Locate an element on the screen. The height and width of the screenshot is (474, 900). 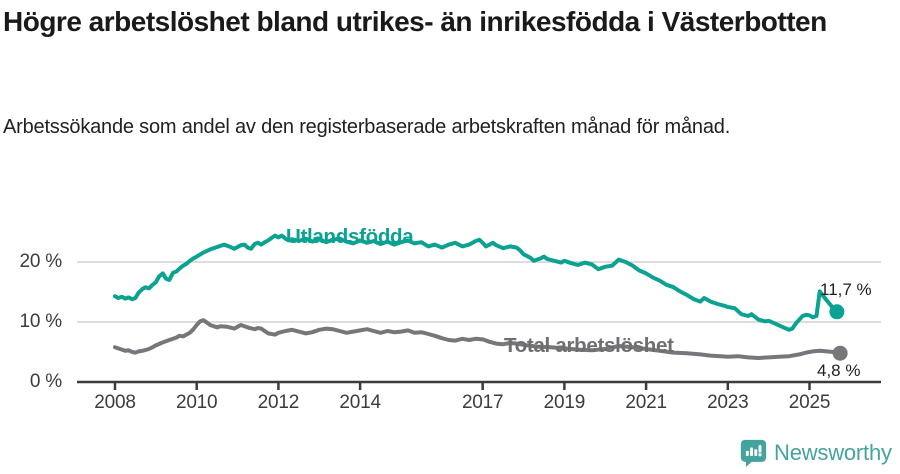
series-label-total-arbetsloshet: Total arbetslöshet is located at coordinates (589, 345).